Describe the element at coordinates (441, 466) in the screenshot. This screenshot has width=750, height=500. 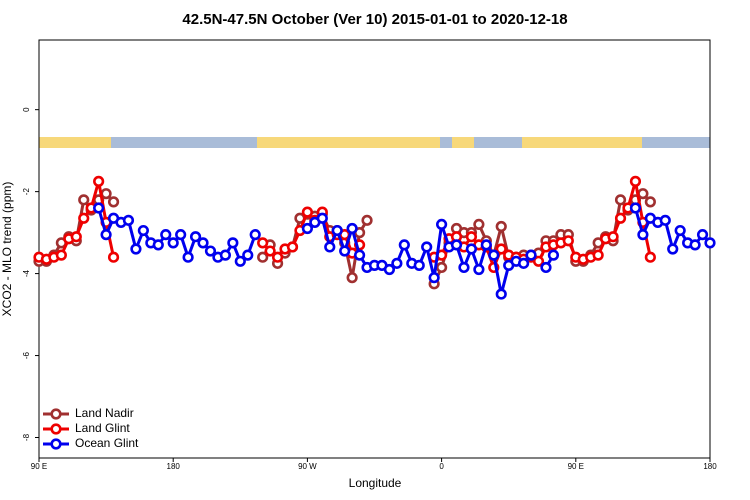
I see `x-tick-label: 0` at that location.